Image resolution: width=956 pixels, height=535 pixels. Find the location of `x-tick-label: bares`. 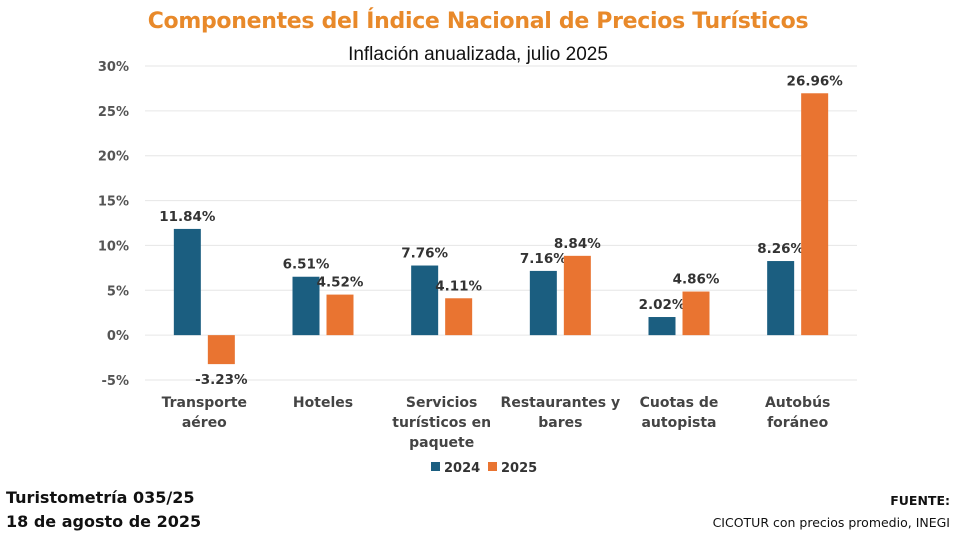

x-tick-label: bares is located at coordinates (560, 423).